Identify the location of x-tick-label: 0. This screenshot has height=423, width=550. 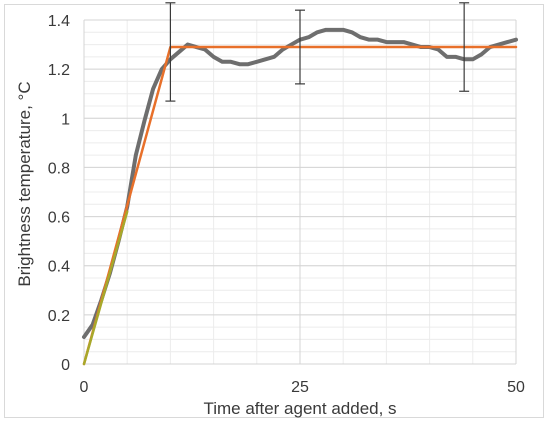
(84, 387).